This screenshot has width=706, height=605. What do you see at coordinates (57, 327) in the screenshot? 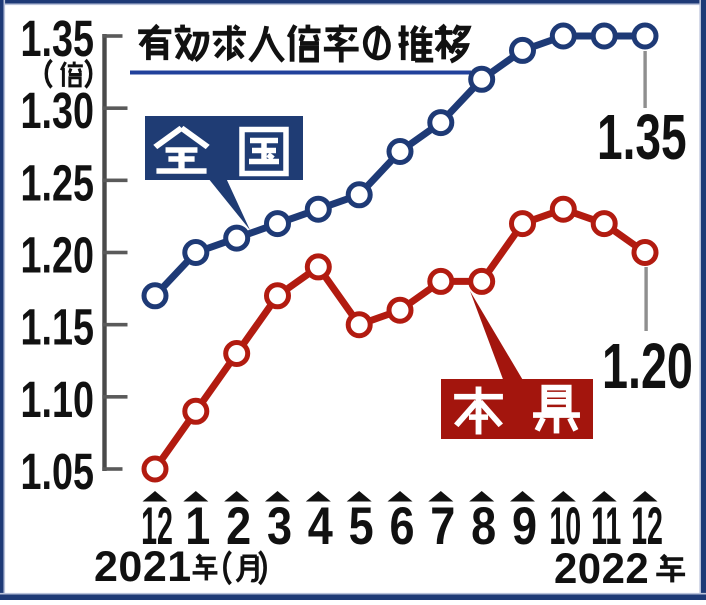
I see `svg-text: 1.15` at bounding box center [57, 327].